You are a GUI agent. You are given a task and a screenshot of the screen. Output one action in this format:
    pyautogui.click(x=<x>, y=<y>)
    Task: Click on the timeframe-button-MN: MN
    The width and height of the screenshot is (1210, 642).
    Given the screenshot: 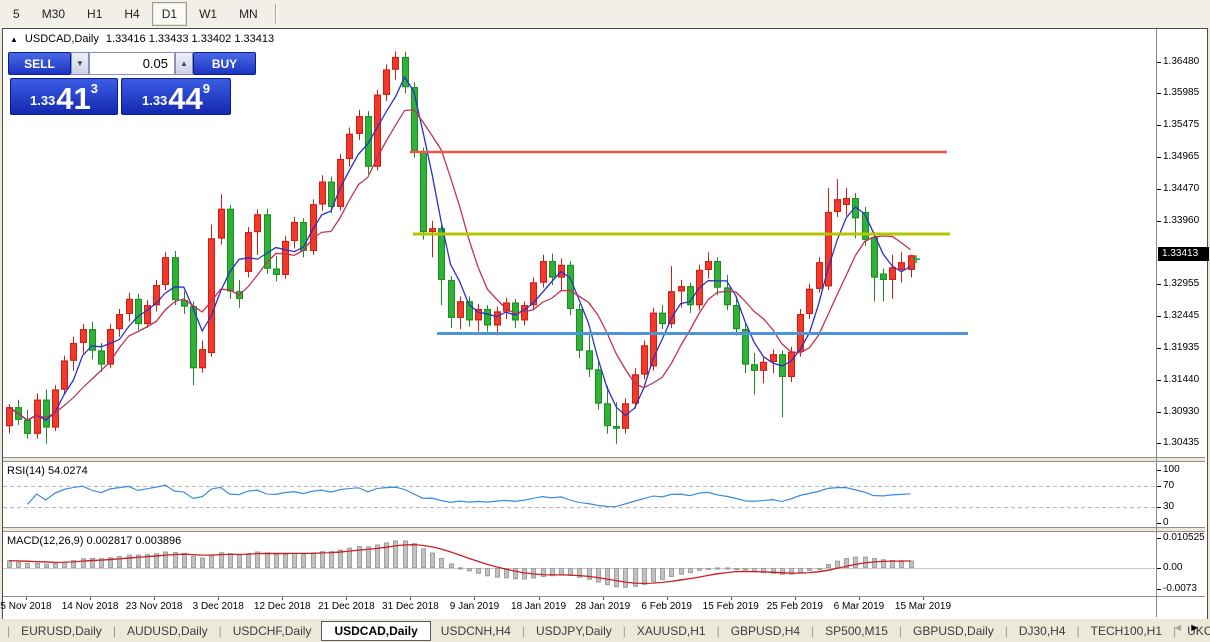 What is the action you would take?
    pyautogui.click(x=248, y=14)
    